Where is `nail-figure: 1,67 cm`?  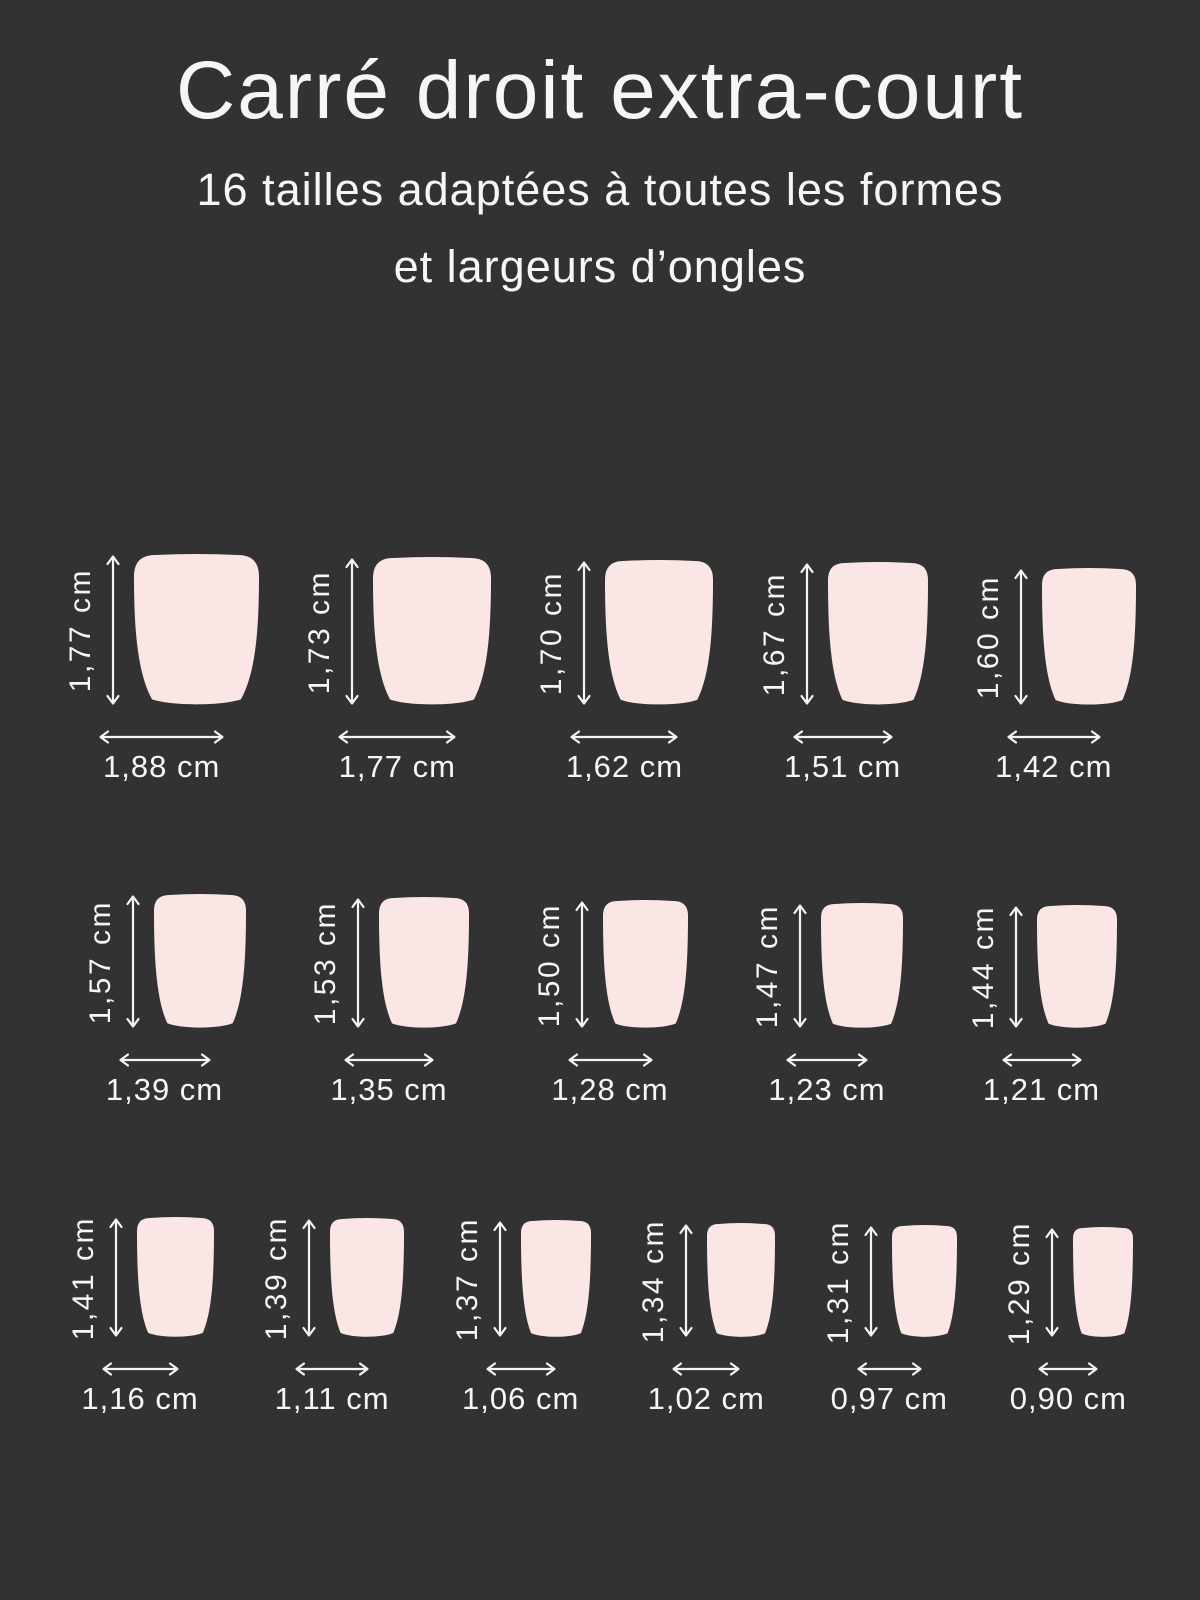 nail-figure: 1,67 cm is located at coordinates (843, 630).